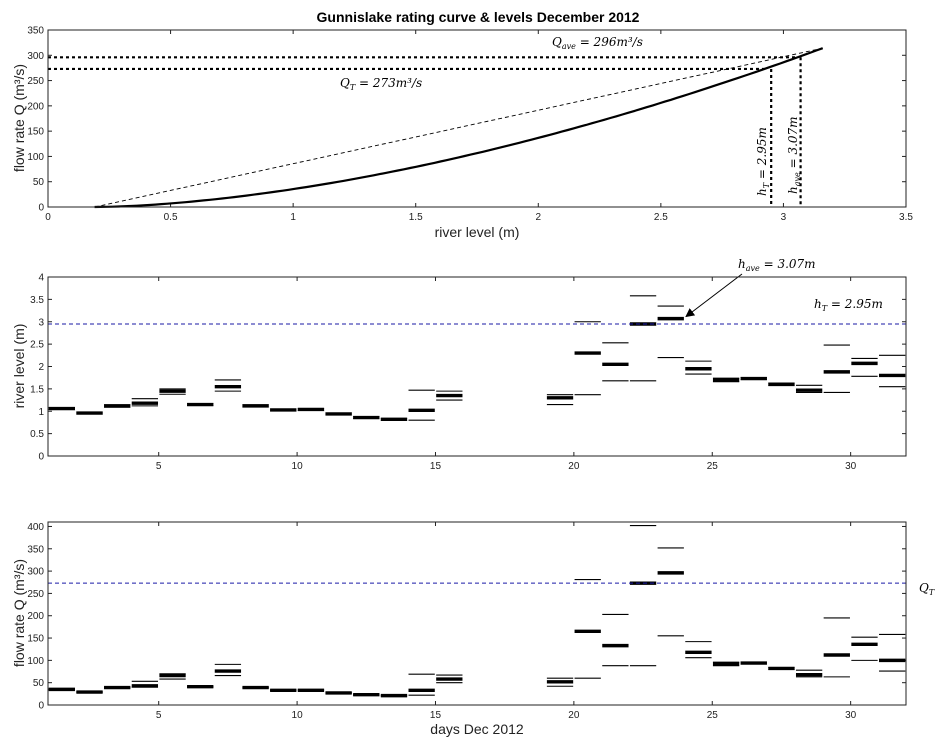 The width and height of the screenshot is (938, 737). What do you see at coordinates (574, 715) in the screenshot?
I see `flows-x-tick-label: 20` at bounding box center [574, 715].